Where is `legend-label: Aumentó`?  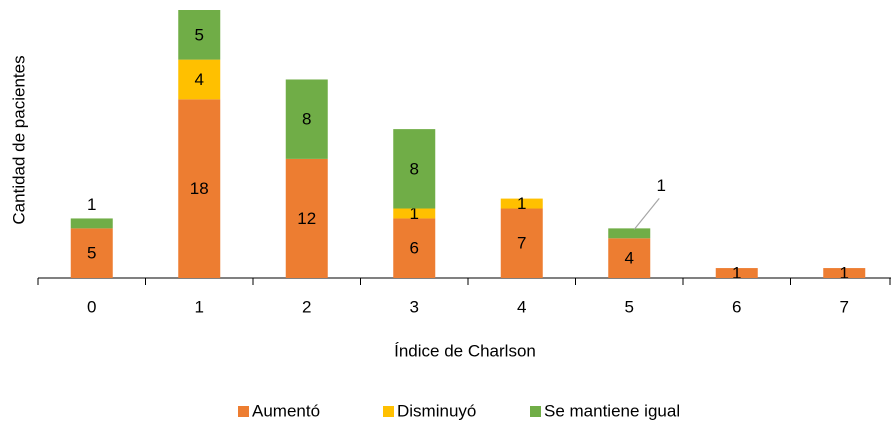
legend-label: Aumentó is located at coordinates (286, 410).